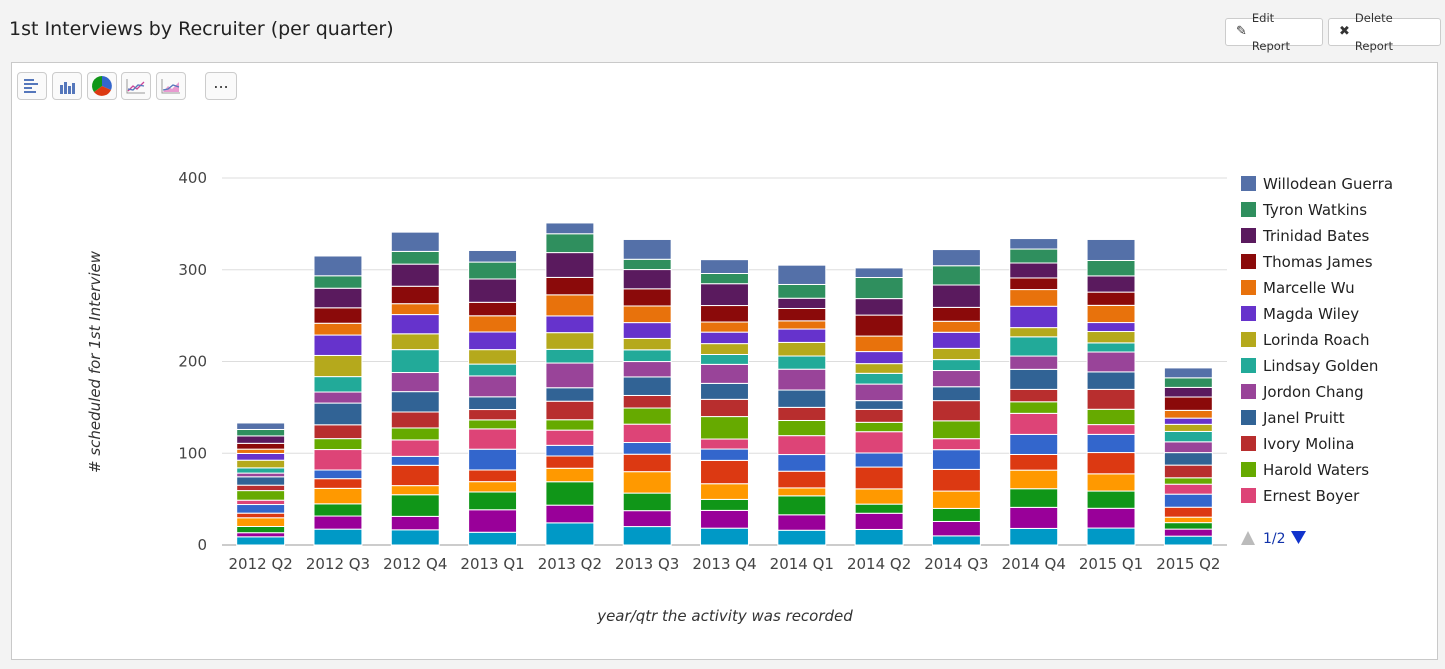 This screenshot has height=669, width=1445. What do you see at coordinates (1241, 31) in the screenshot?
I see `pencil-icon: ✎` at bounding box center [1241, 31].